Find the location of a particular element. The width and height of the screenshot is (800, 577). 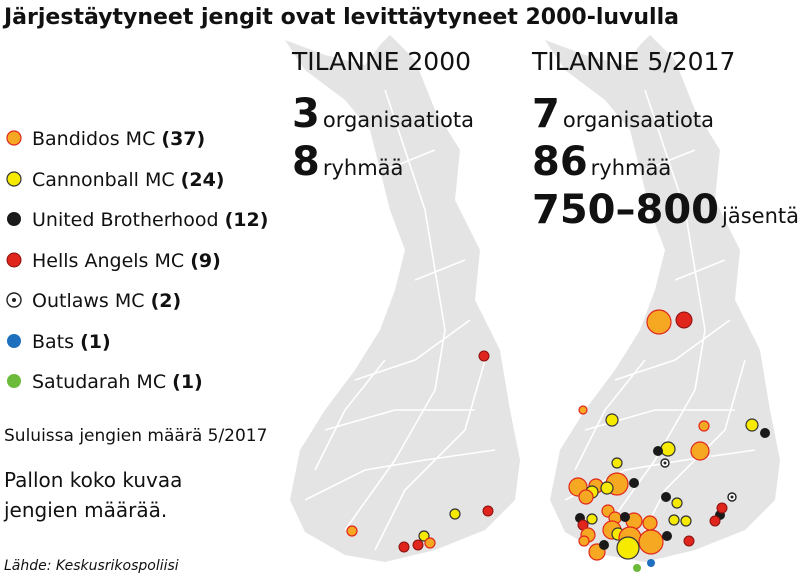

legend-name: Satudarah MC is located at coordinates (99, 382).